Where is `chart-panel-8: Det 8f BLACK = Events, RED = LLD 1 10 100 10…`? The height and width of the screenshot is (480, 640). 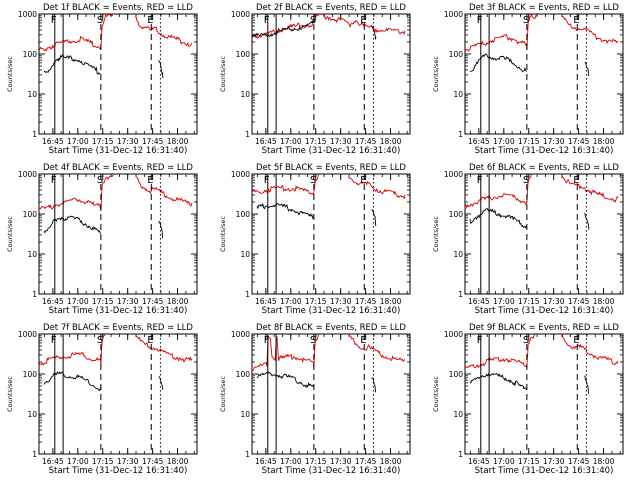 chart-panel-8: Det 8f BLACK = Events, RED = LLD 1 10 100 10… is located at coordinates (315, 399).